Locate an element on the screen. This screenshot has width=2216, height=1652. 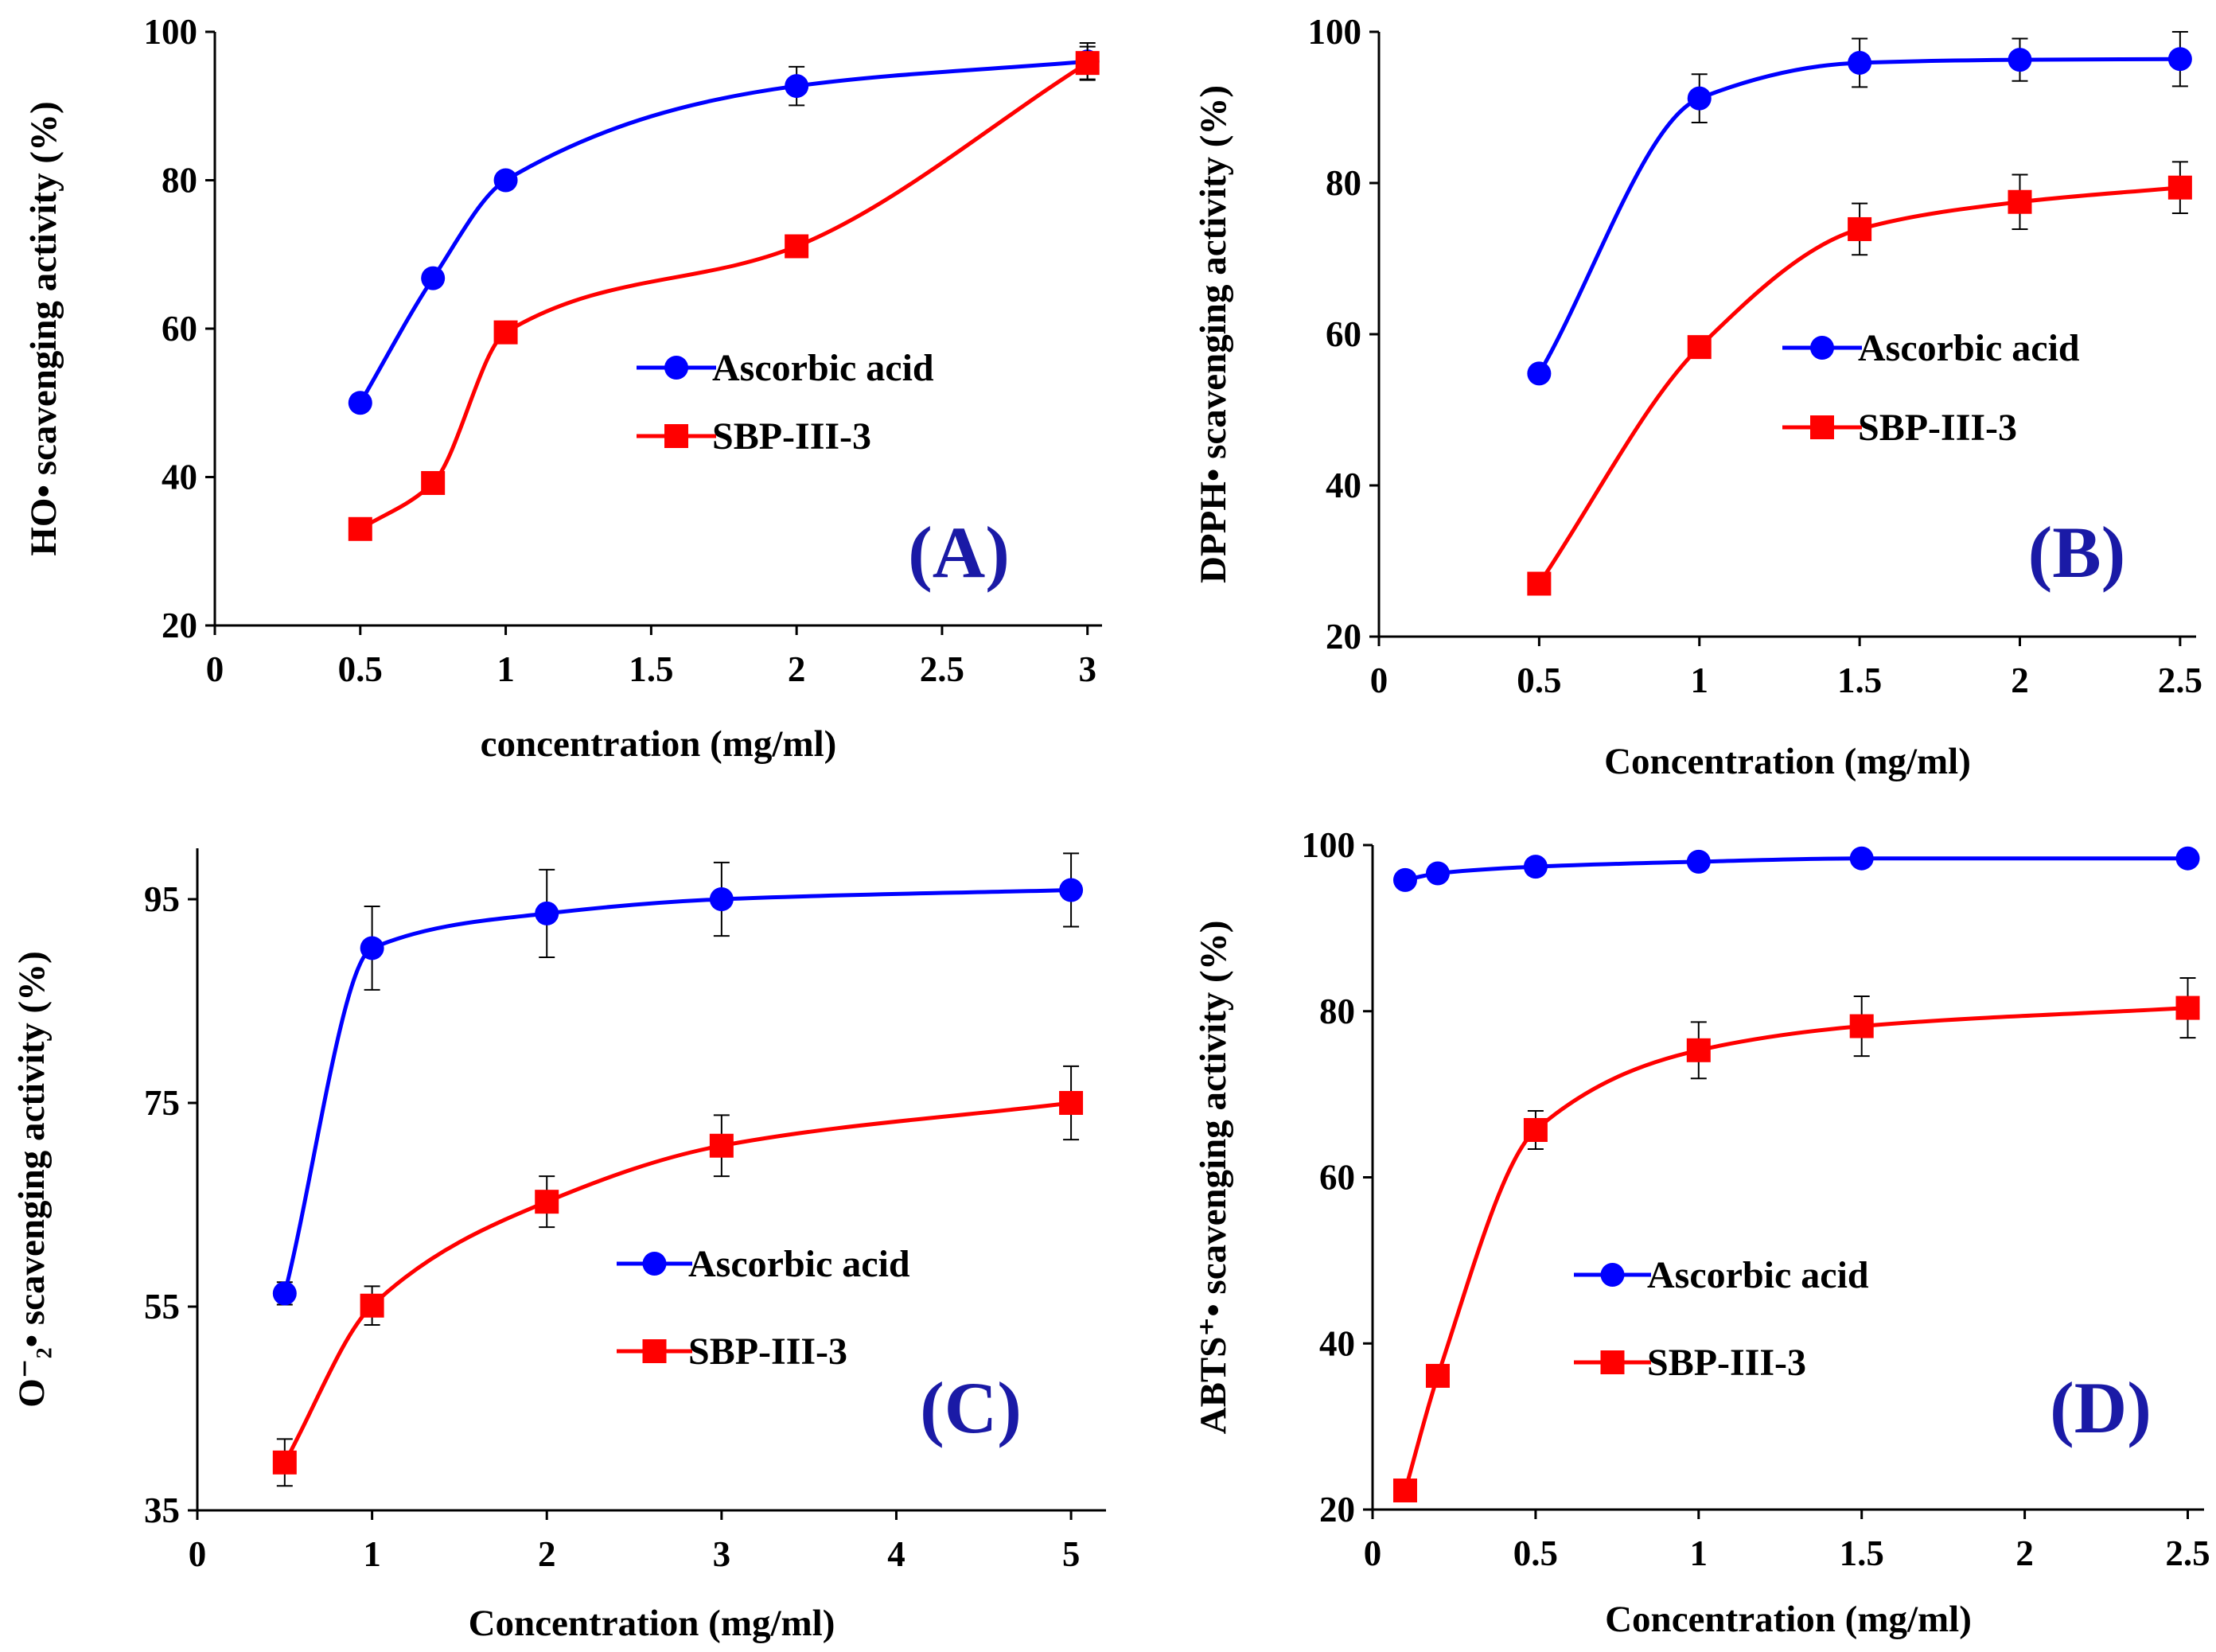
panel-b-x-tick-label: 0 is located at coordinates (1379, 680).